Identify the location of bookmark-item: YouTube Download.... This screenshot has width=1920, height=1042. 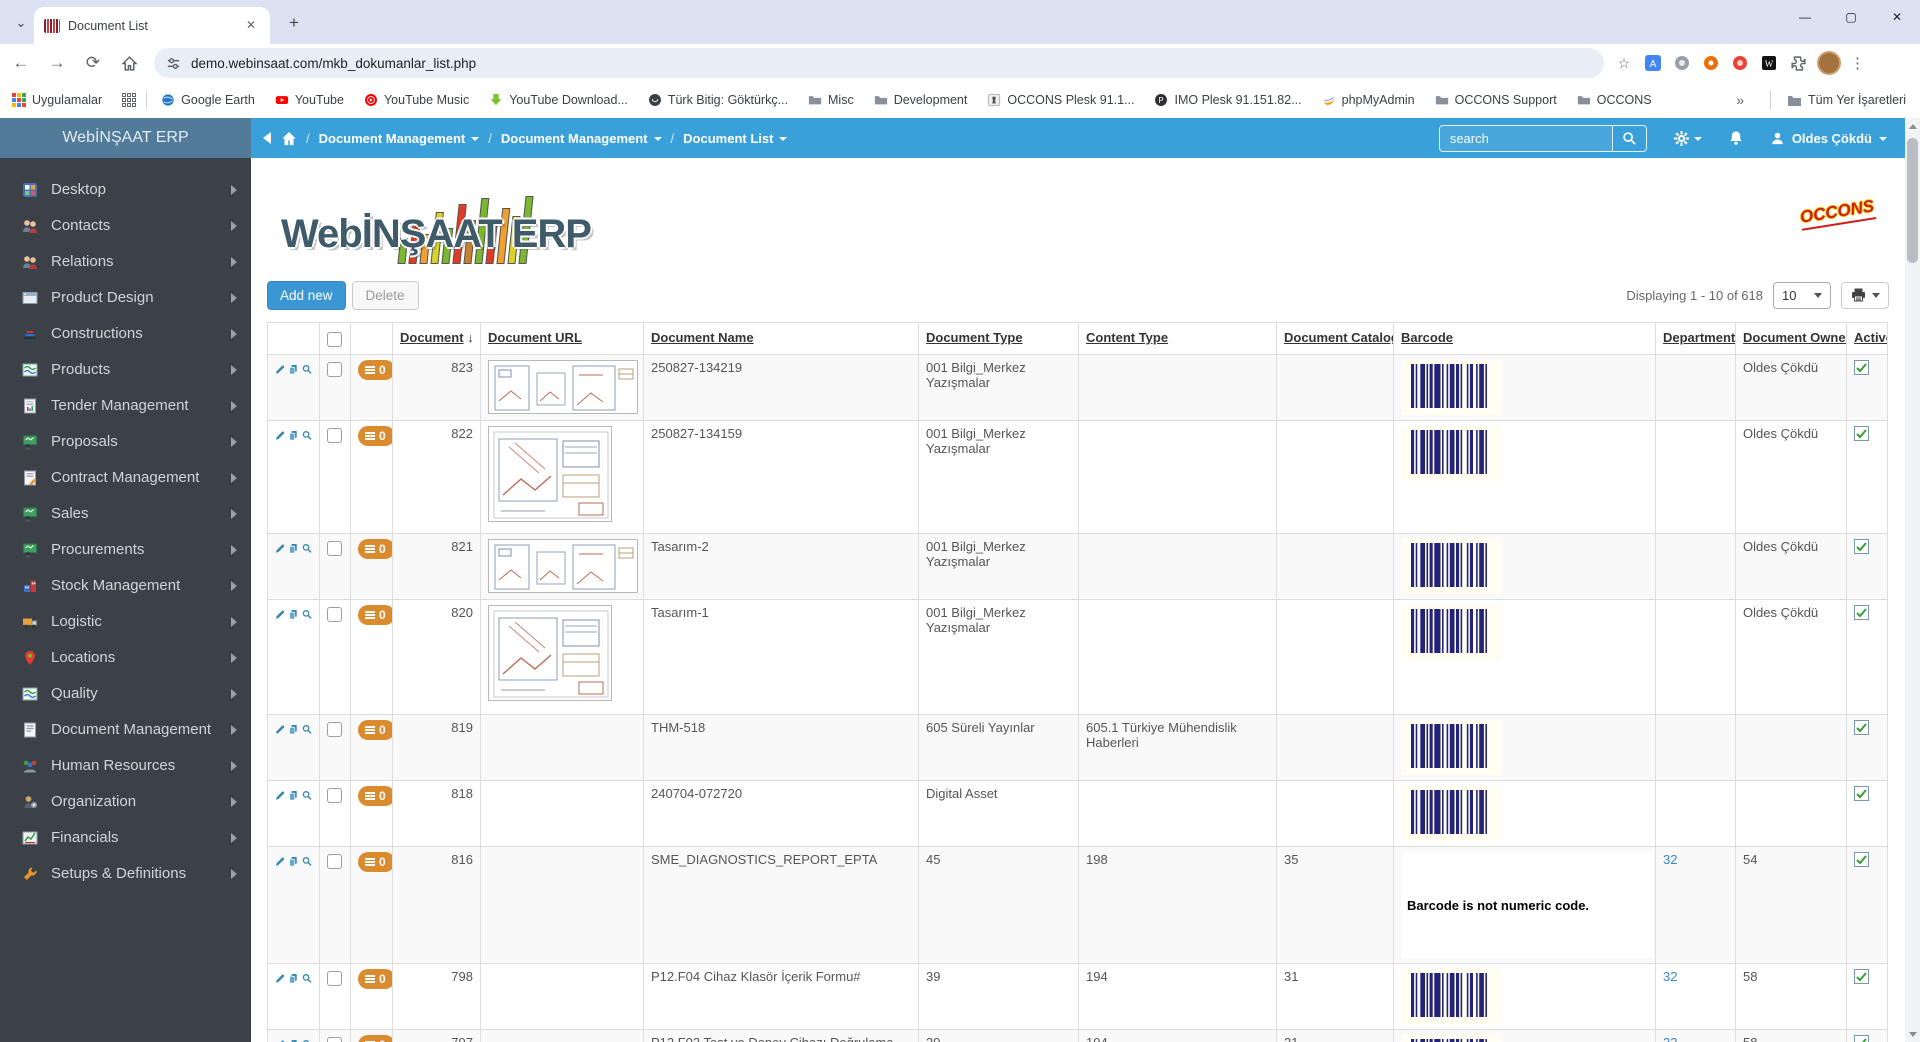
(558, 100).